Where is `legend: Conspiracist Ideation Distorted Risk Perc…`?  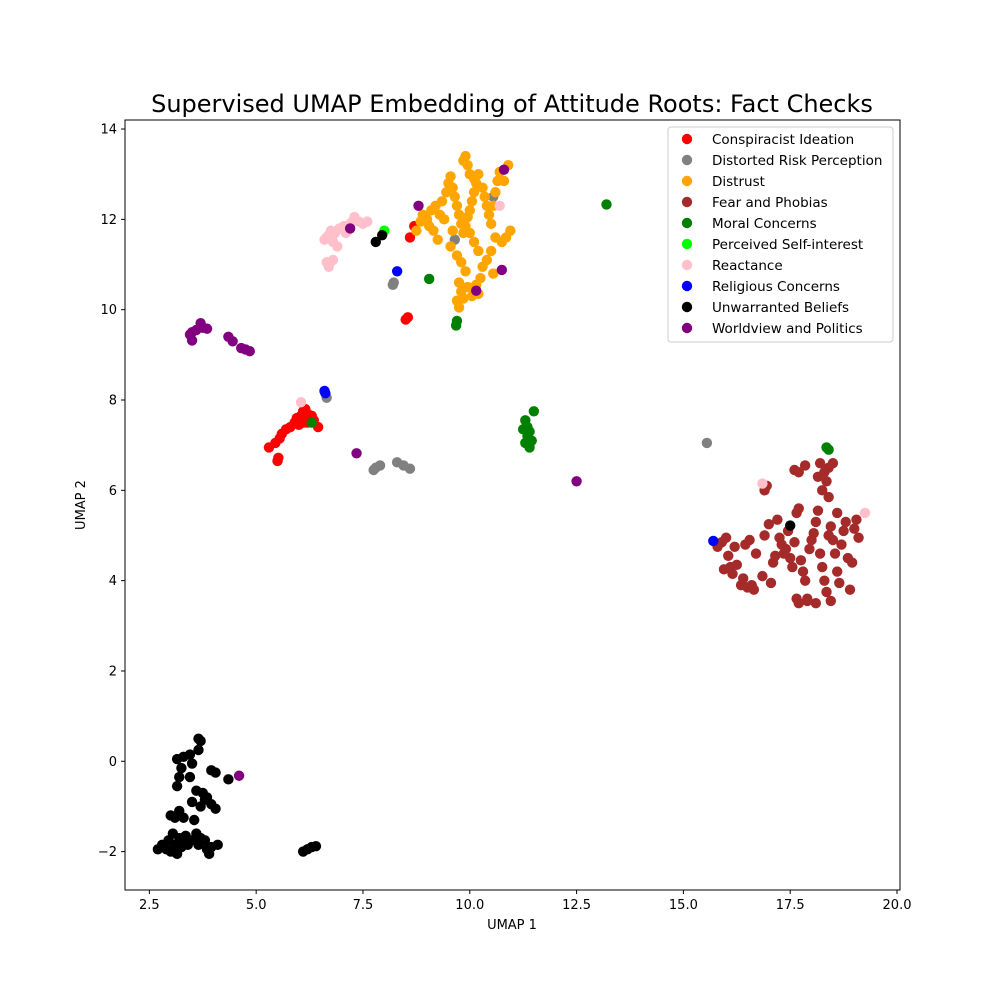
legend: Conspiracist Ideation Distorted Risk Perc… is located at coordinates (780, 234).